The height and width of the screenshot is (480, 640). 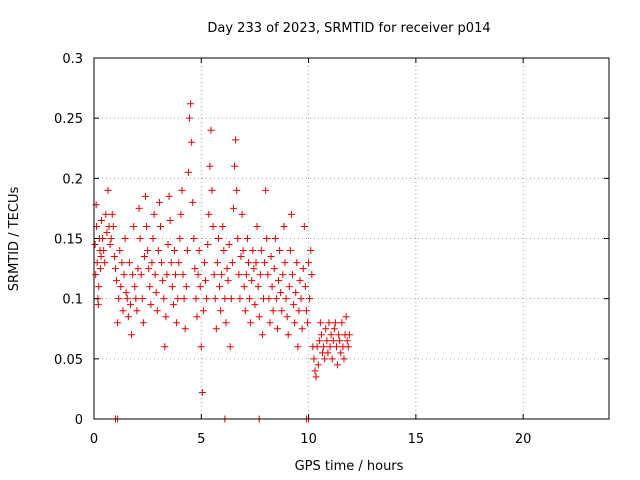 What do you see at coordinates (201, 439) in the screenshot?
I see `x-tick-label: 5` at bounding box center [201, 439].